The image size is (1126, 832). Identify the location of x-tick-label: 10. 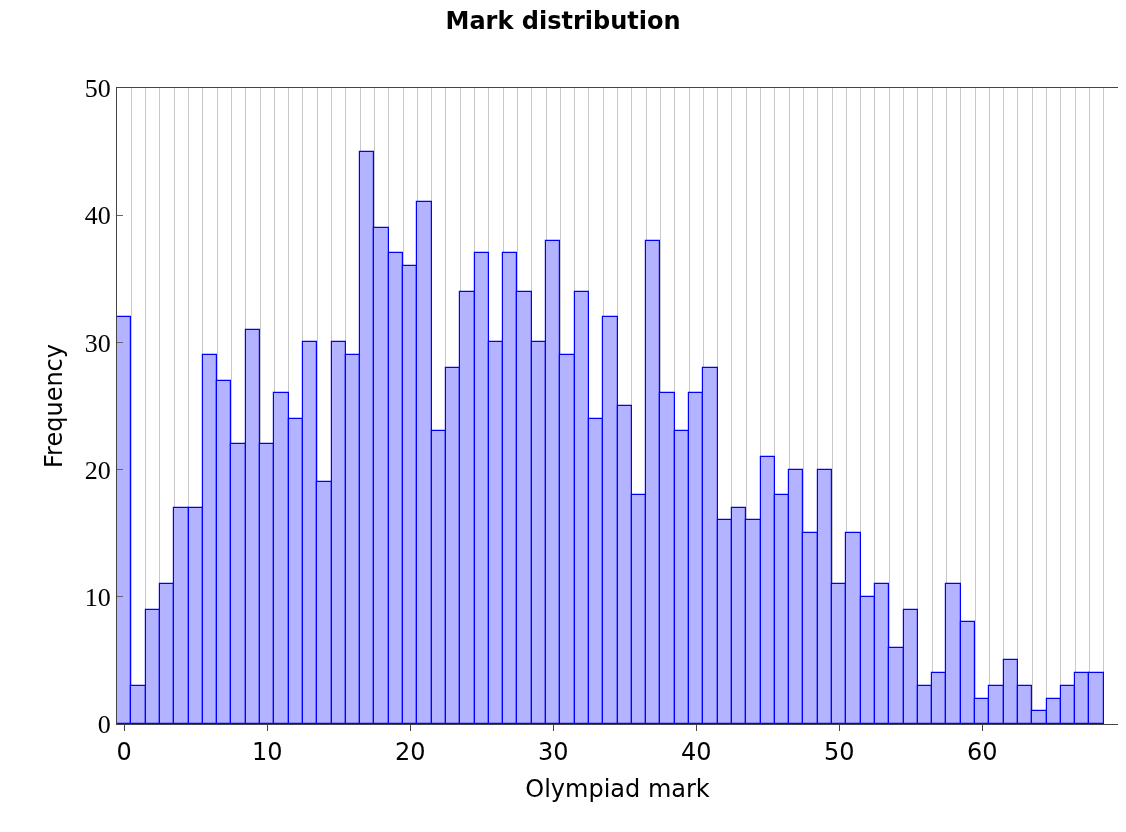
(267, 751).